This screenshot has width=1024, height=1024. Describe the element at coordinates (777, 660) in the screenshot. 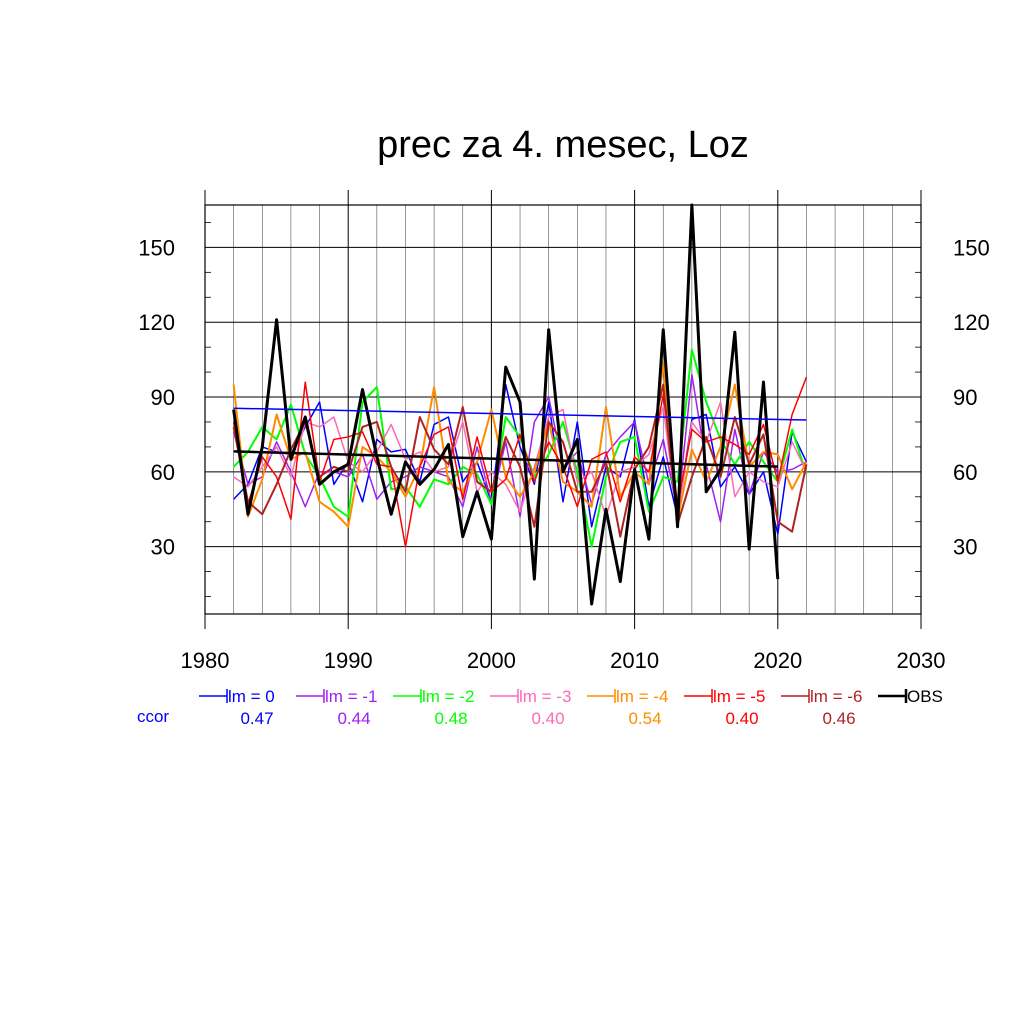

I see `x-tick-label: 2020` at that location.